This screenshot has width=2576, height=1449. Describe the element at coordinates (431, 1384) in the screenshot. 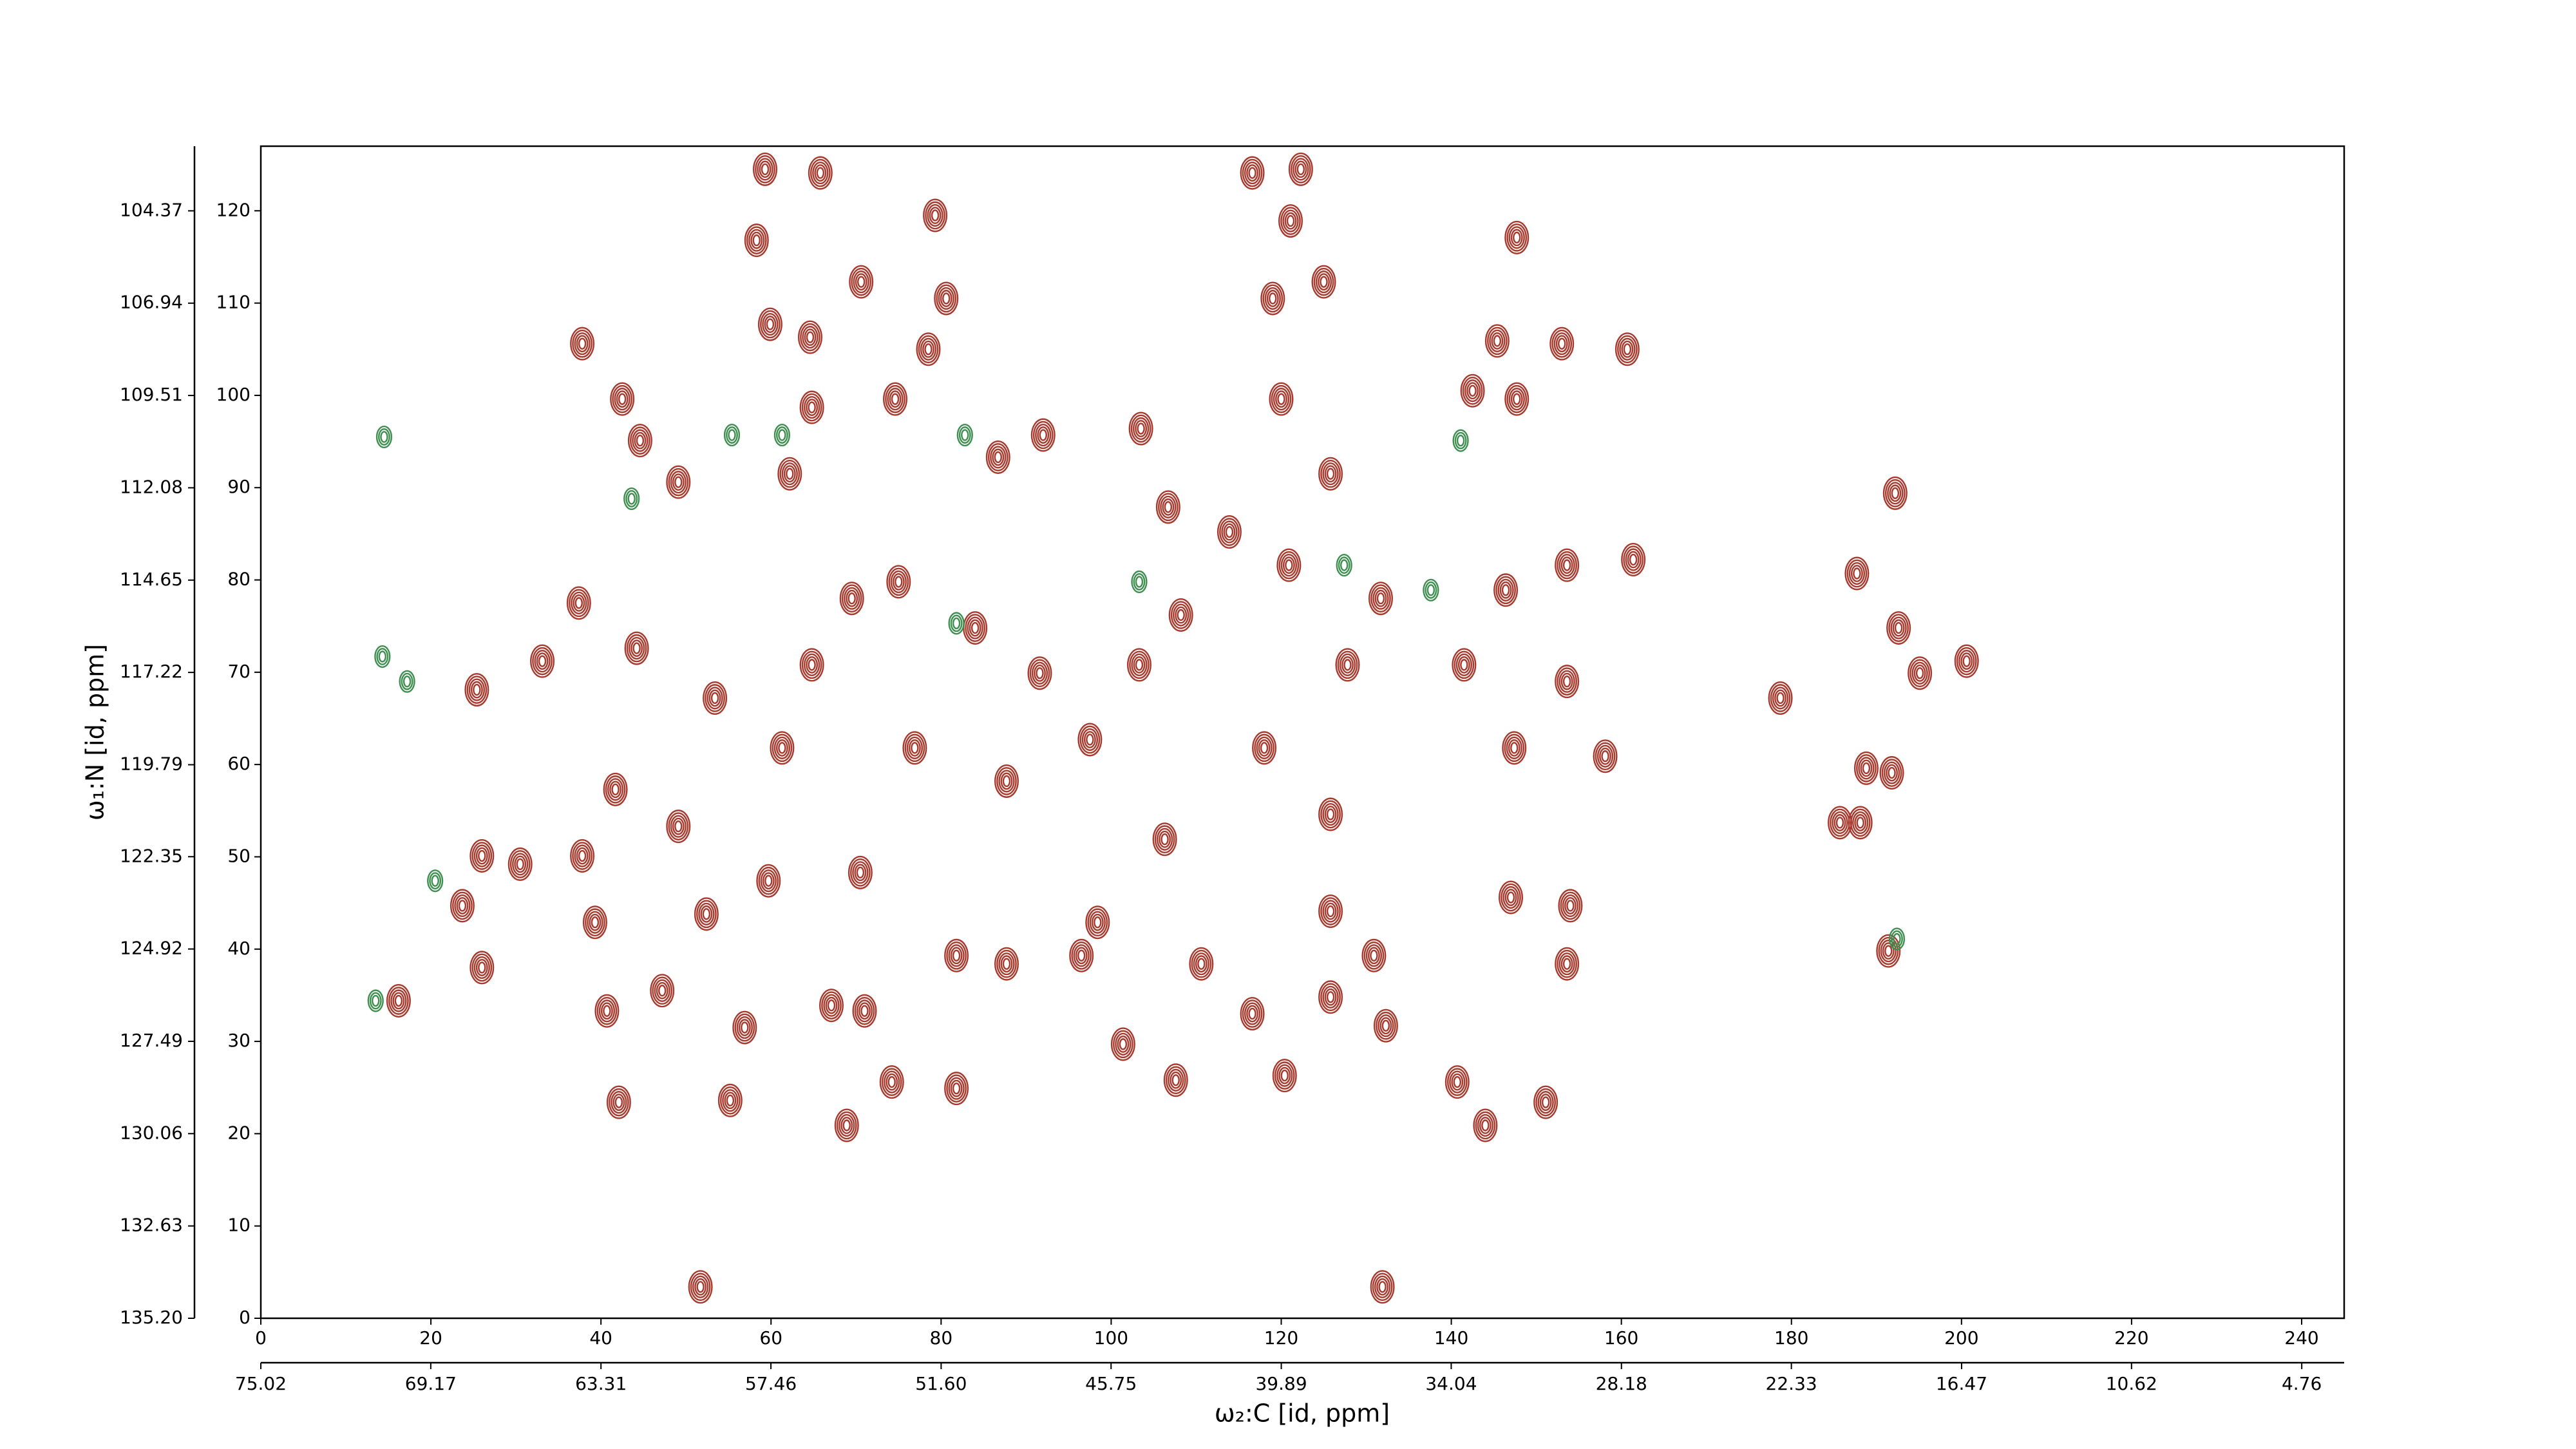

I see `ppm-x-tick-label: 69.17` at that location.